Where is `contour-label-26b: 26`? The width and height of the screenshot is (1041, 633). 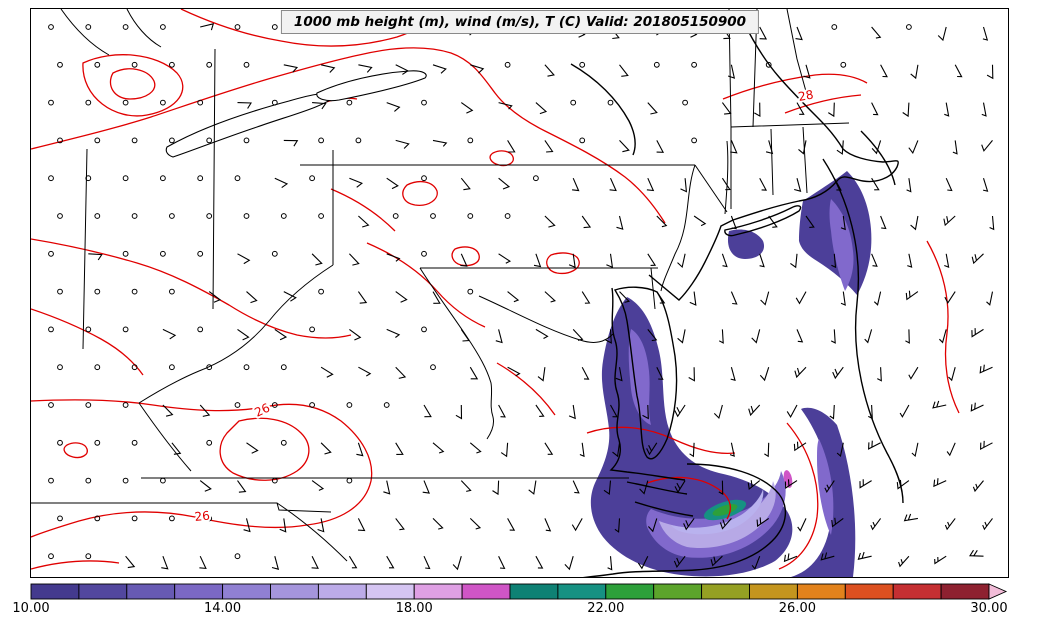 contour-label-26b: 26 is located at coordinates (202, 516).